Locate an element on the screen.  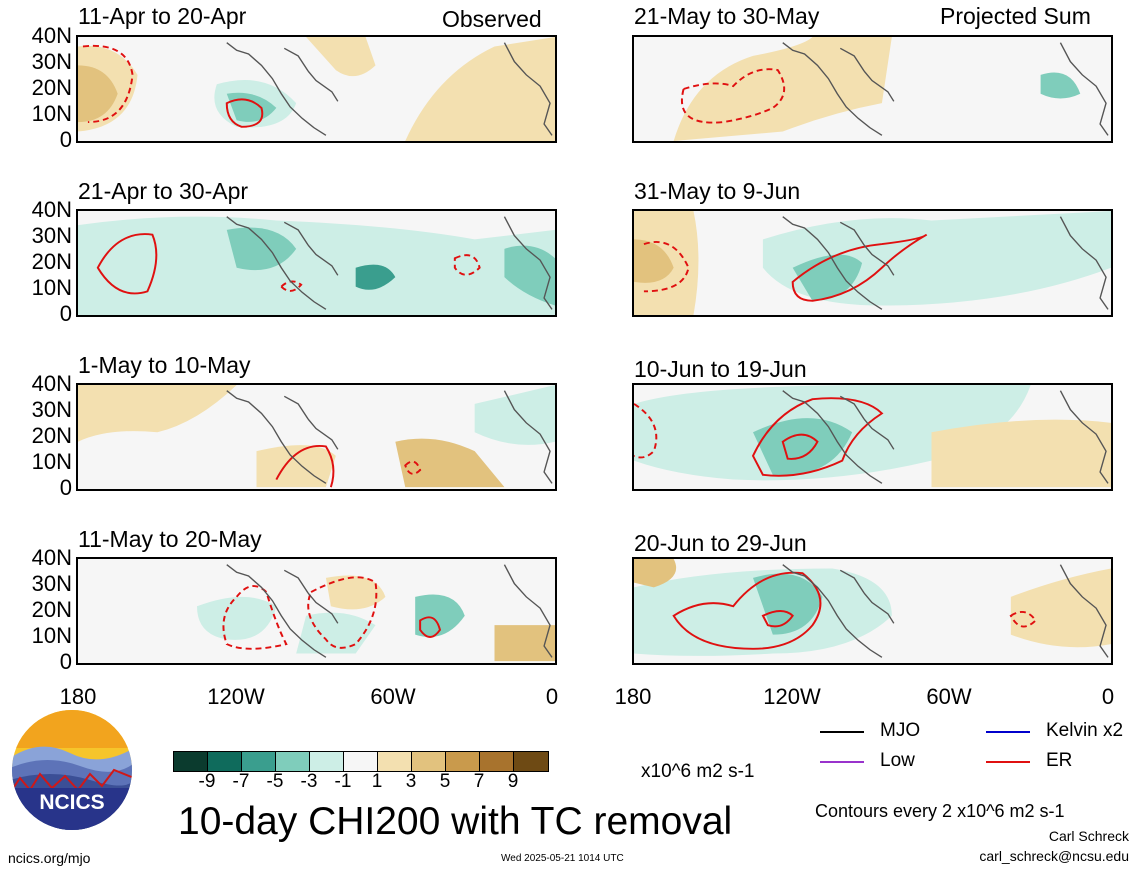
colorbar-label: 5 is located at coordinates (445, 781).